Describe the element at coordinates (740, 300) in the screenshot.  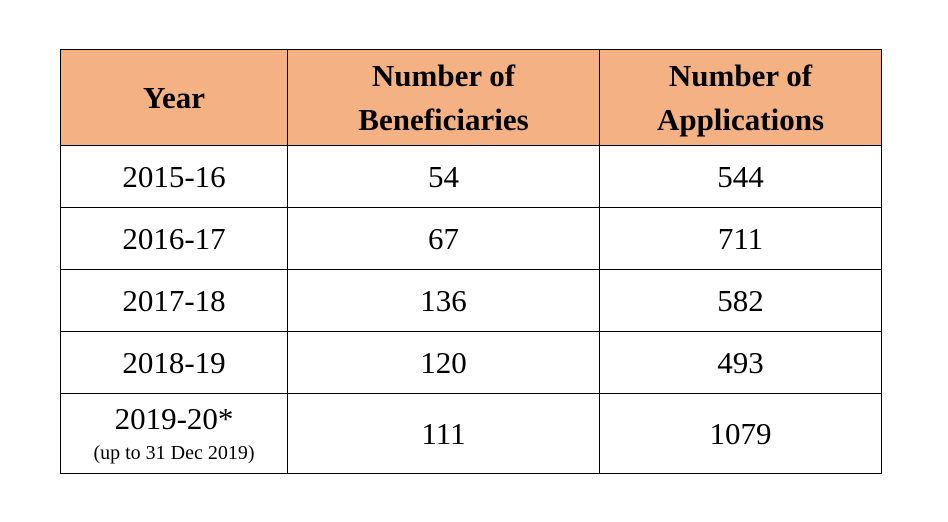
I see `applications-cell: 582` at that location.